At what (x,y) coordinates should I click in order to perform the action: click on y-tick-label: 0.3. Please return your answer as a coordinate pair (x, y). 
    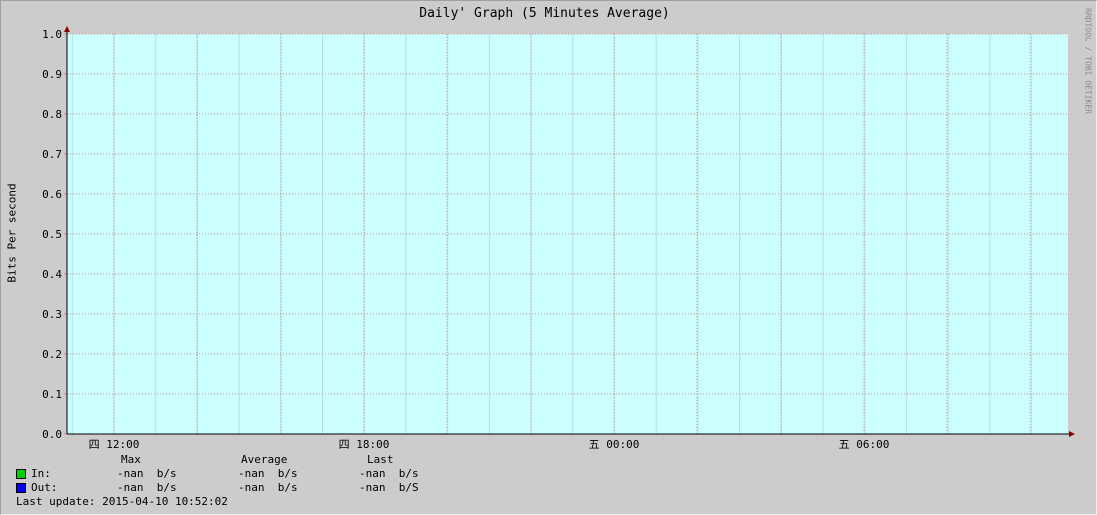
    Looking at the image, I should click on (52, 314).